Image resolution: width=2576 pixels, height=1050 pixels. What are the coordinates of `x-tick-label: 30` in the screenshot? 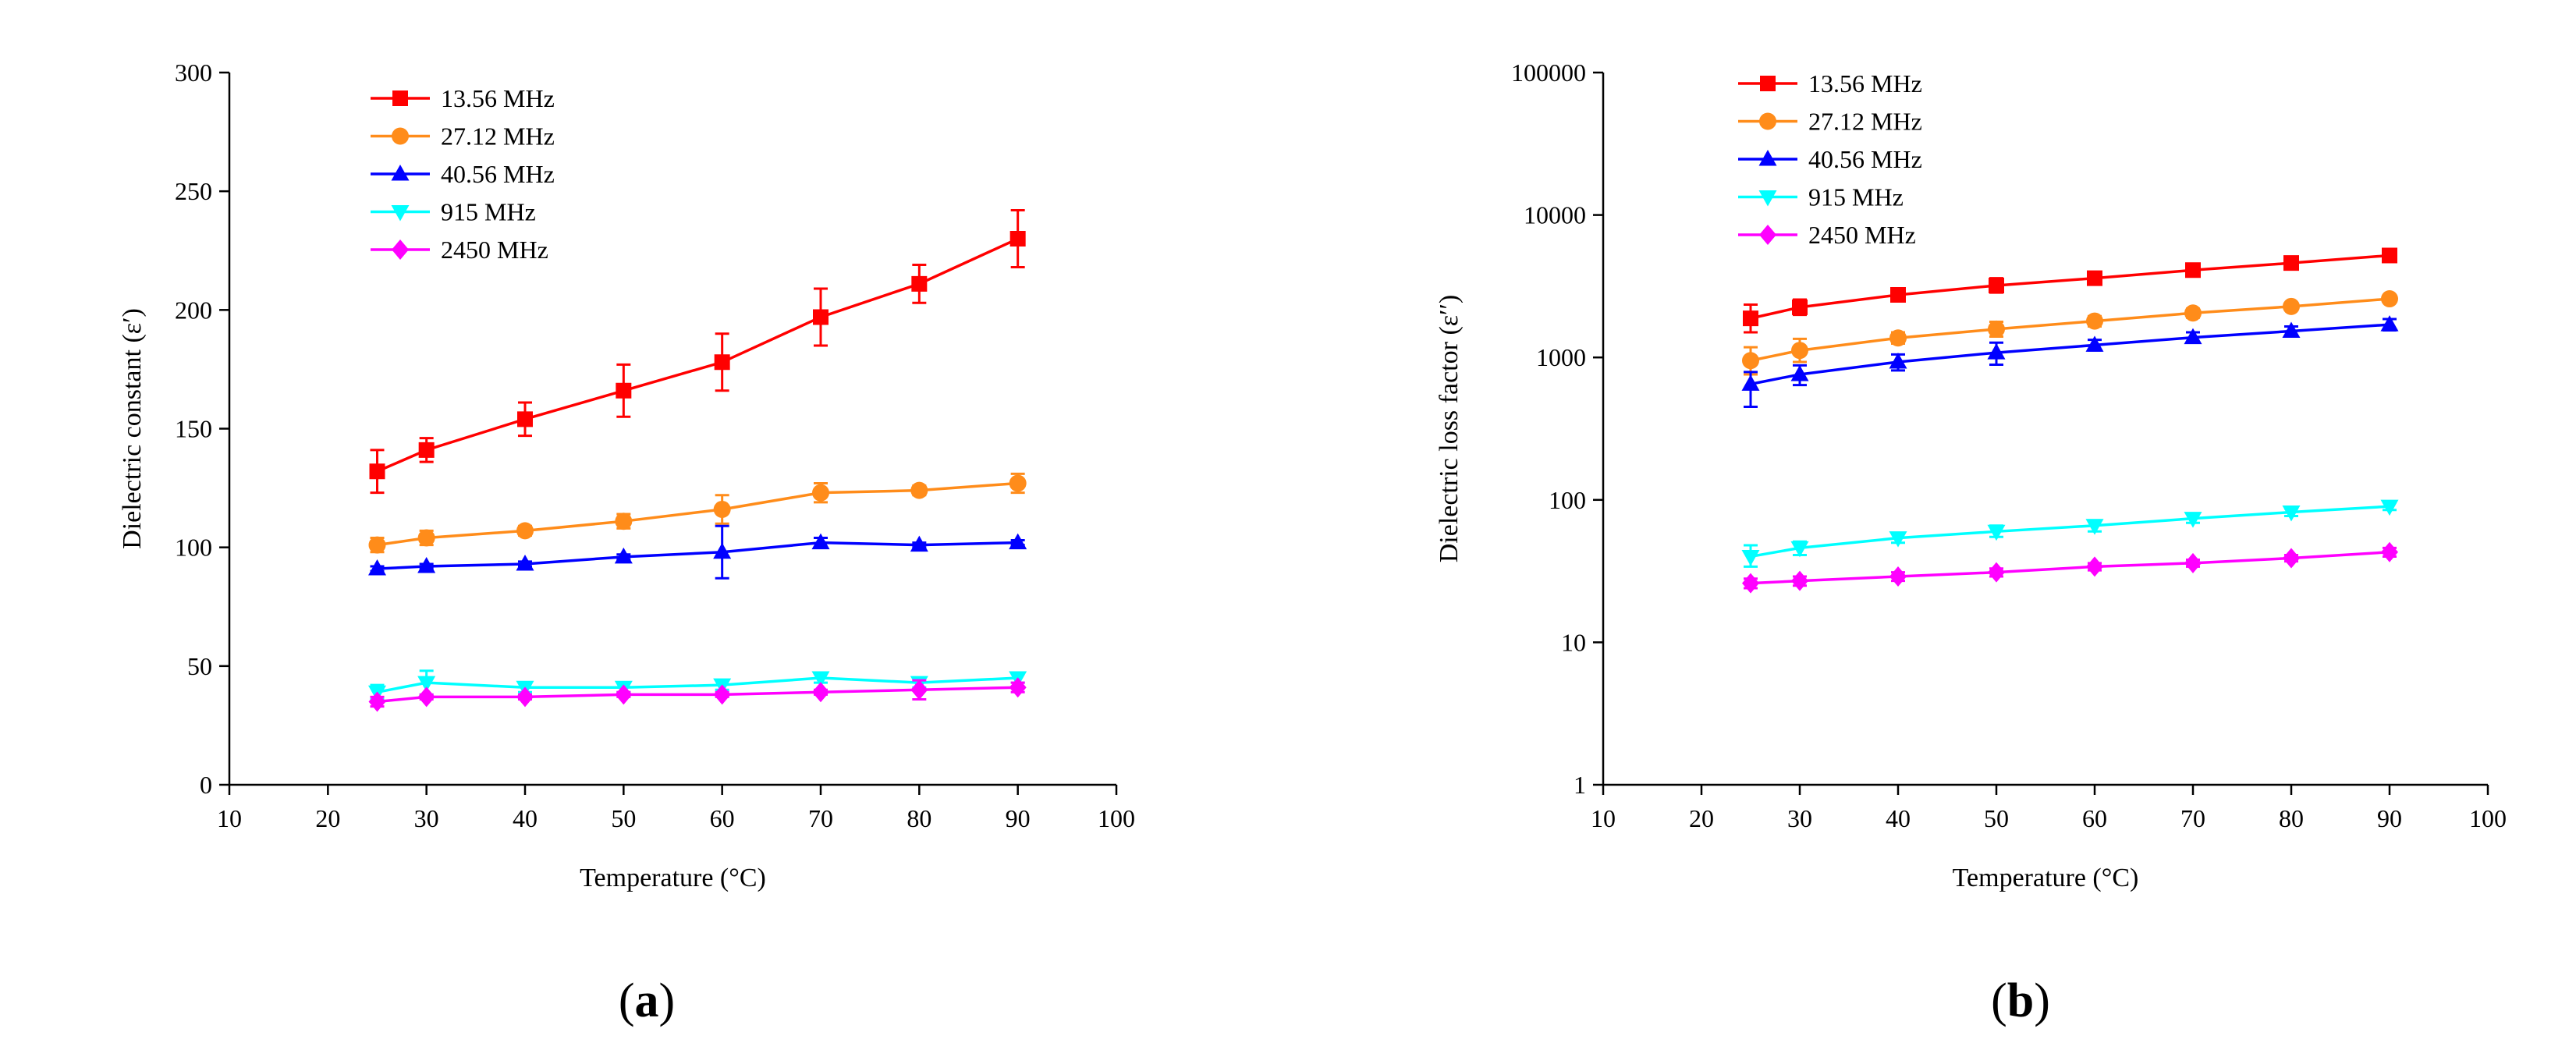 It's located at (426, 818).